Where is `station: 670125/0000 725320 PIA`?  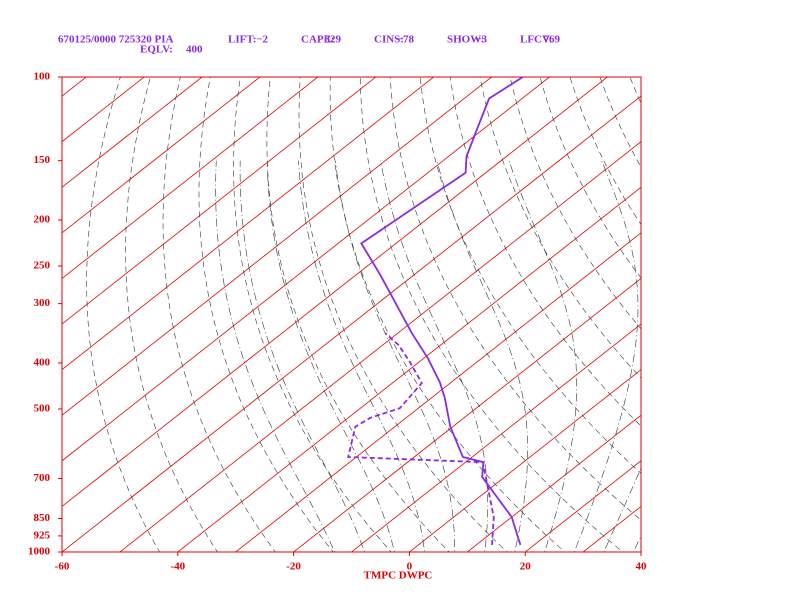
station: 670125/0000 725320 PIA is located at coordinates (116, 40).